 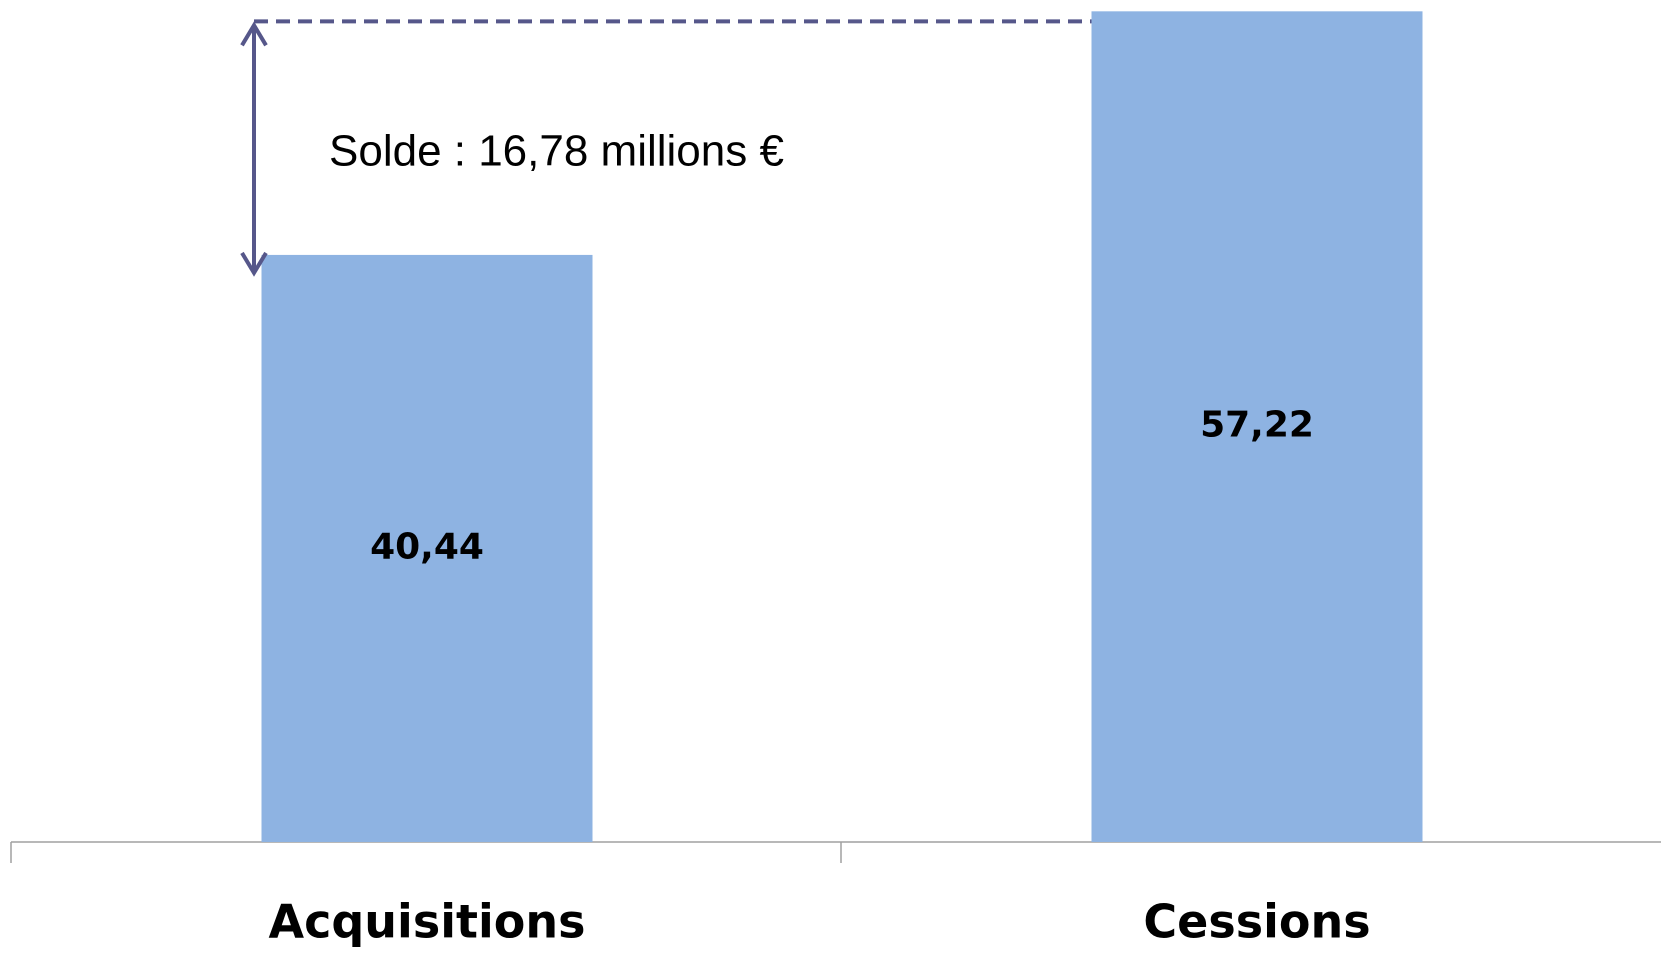 I want to click on value-label: 57,22, so click(x=1257, y=425).